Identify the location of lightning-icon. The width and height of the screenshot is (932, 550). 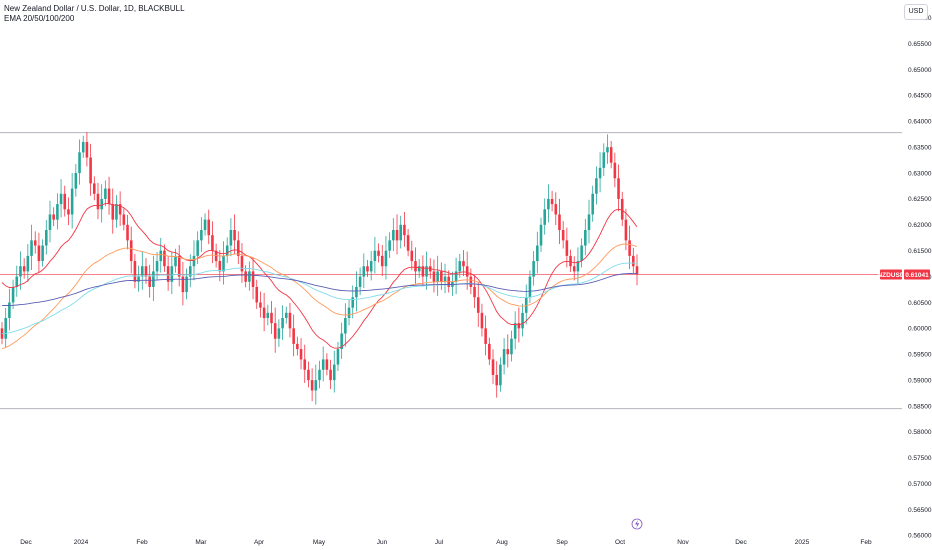
(637, 524).